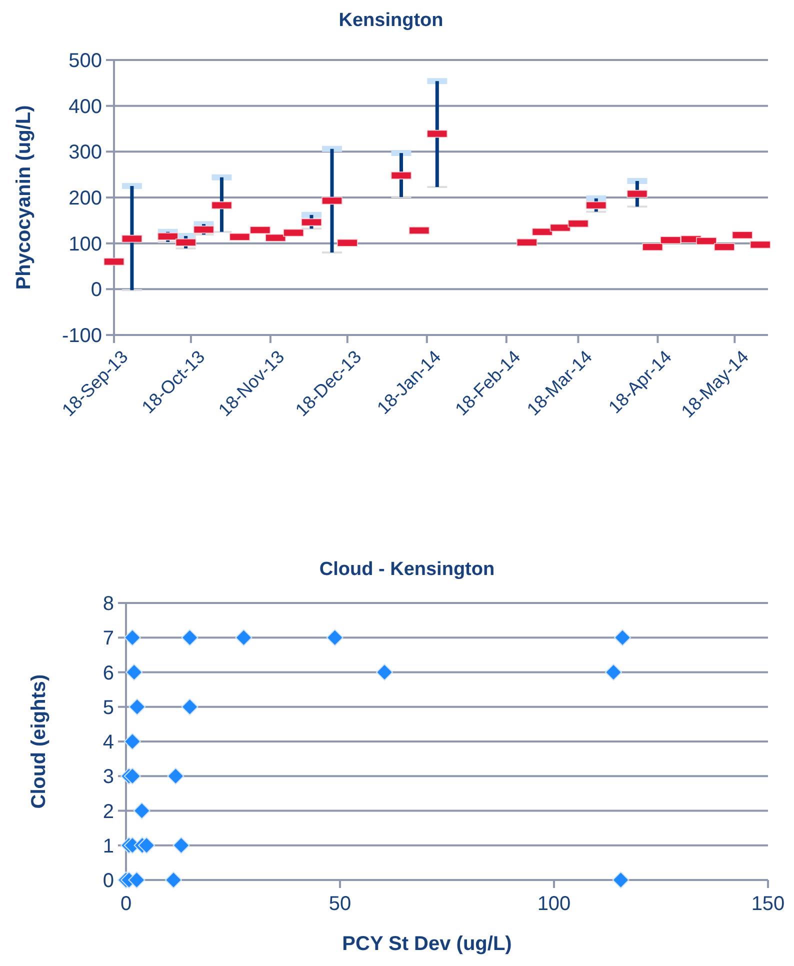  What do you see at coordinates (554, 904) in the screenshot?
I see `x-tick-label: 100` at bounding box center [554, 904].